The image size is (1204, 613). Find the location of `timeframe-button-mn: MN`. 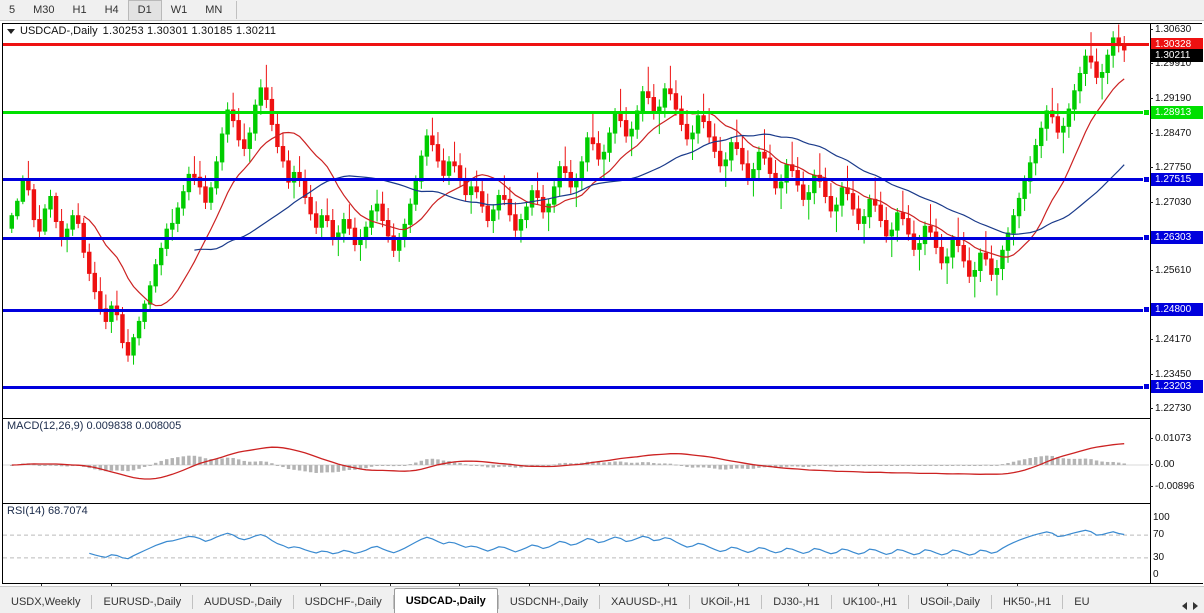

timeframe-button-mn: MN is located at coordinates (214, 9).